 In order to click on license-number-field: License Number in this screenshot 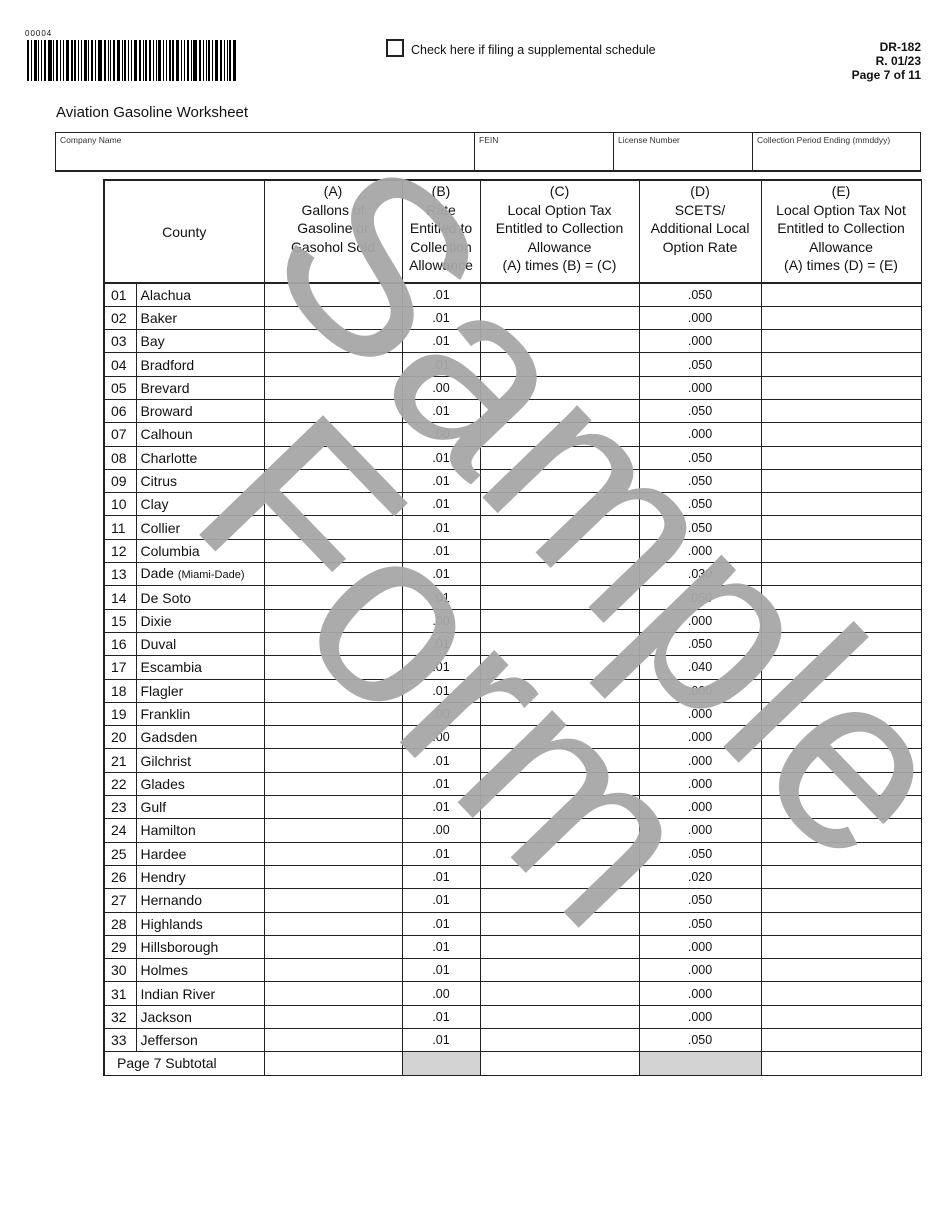, I will do `click(683, 151)`.